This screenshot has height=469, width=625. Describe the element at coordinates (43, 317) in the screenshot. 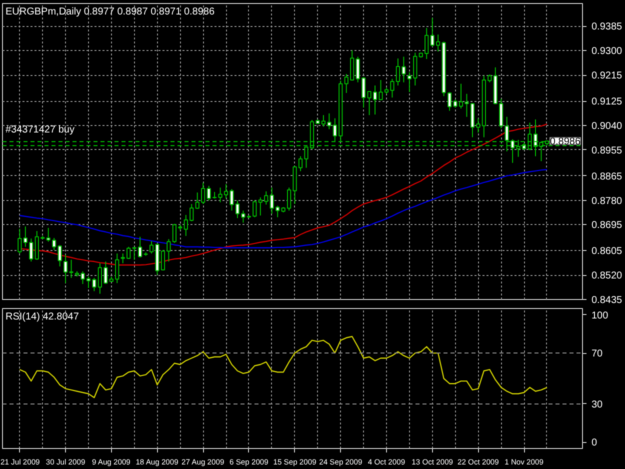

I see `chart-title: RSI(14) 42.8047` at that location.